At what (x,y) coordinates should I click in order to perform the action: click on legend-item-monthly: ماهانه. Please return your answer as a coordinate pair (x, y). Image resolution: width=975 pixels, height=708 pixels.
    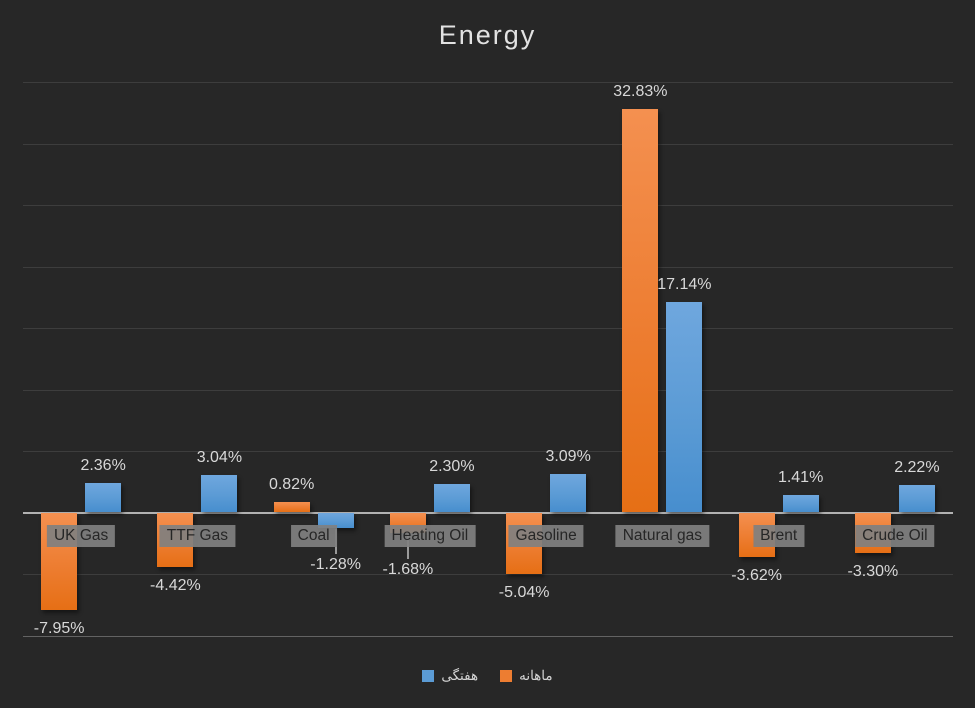
    Looking at the image, I should click on (526, 676).